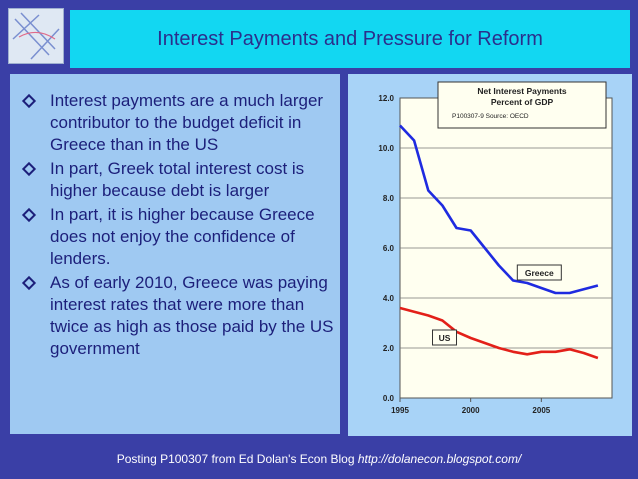  What do you see at coordinates (389, 398) in the screenshot?
I see `y-tick-label: 0.0` at bounding box center [389, 398].